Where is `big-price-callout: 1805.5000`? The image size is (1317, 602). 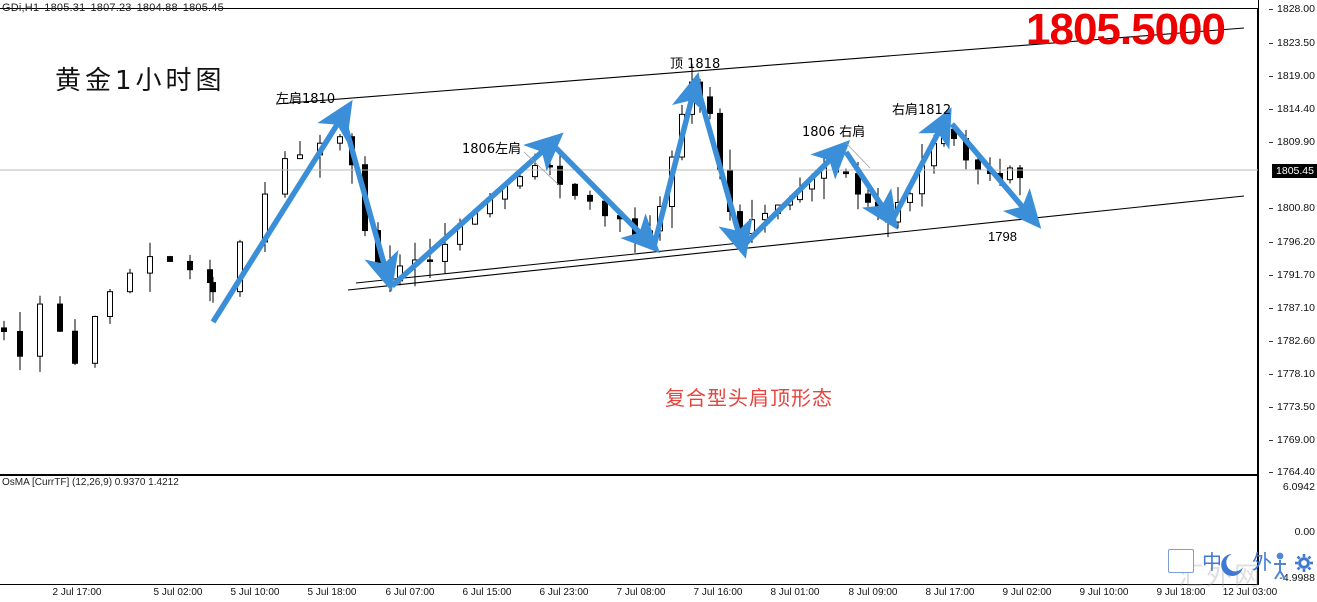
big-price-callout: 1805.5000 is located at coordinates (1126, 29).